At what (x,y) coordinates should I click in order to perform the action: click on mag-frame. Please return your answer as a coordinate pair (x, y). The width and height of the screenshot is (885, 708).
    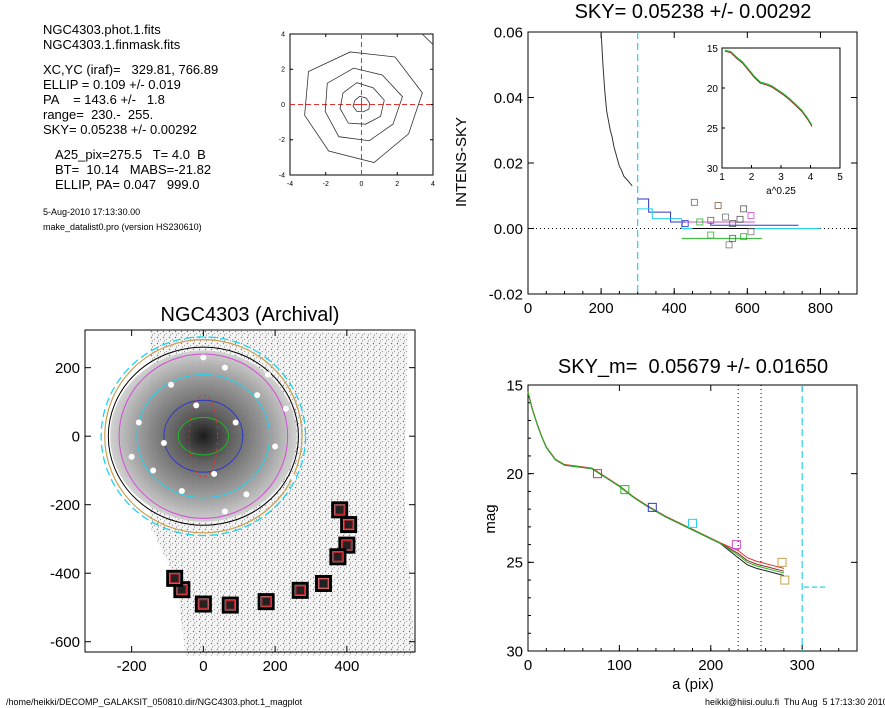
    Looking at the image, I should click on (692, 518).